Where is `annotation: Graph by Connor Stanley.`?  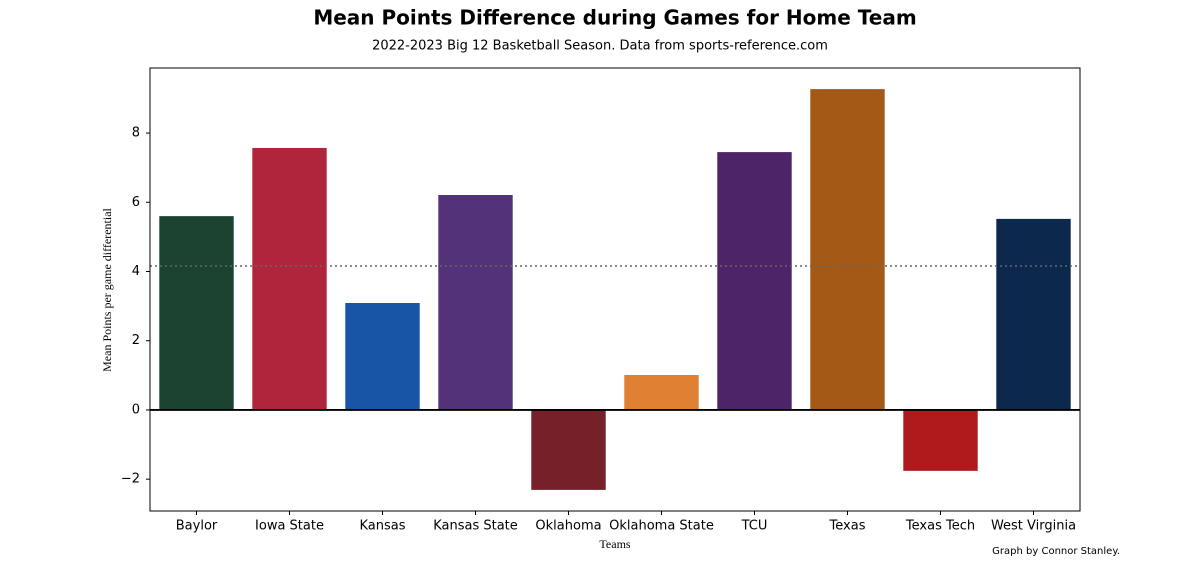 annotation: Graph by Connor Stanley. is located at coordinates (1056, 551).